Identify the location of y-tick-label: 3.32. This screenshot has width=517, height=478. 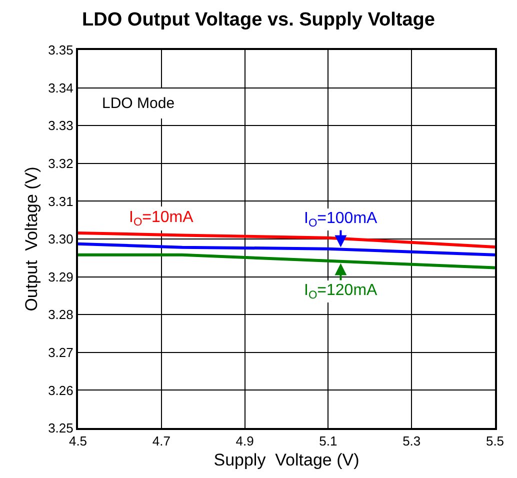
(61, 163).